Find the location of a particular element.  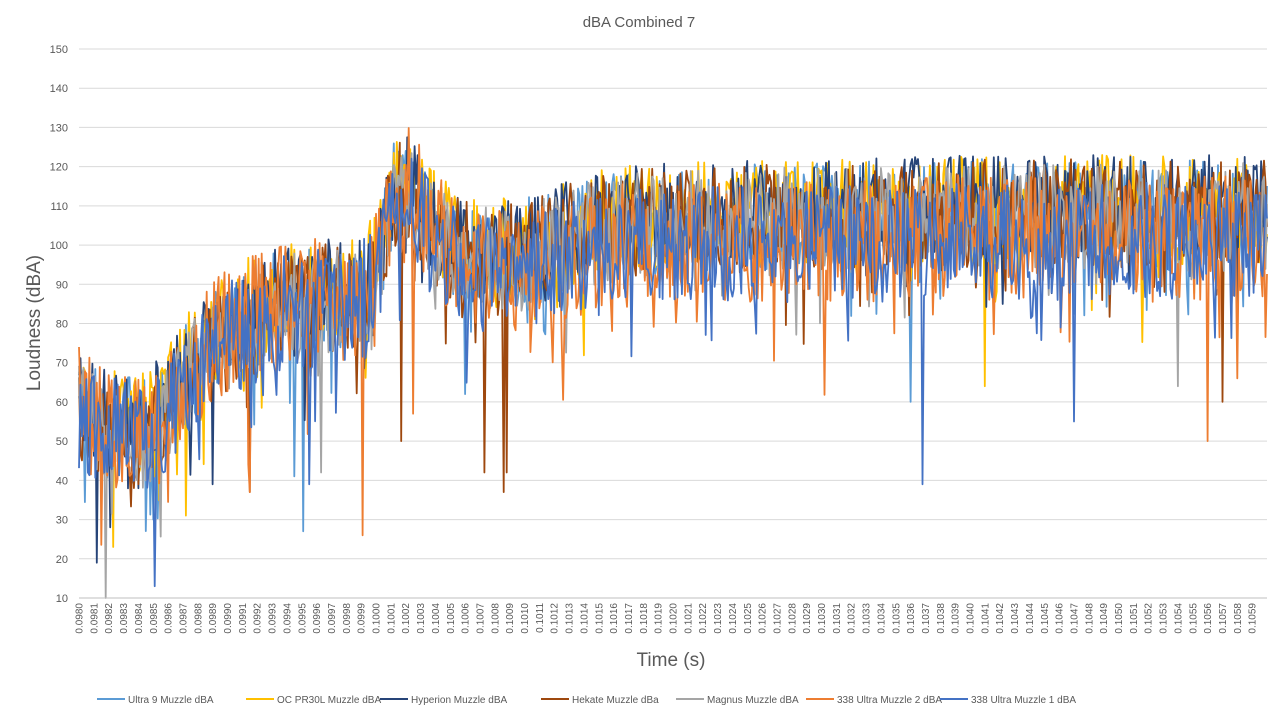

x-tick-label: 0.1019 is located at coordinates (659, 618).